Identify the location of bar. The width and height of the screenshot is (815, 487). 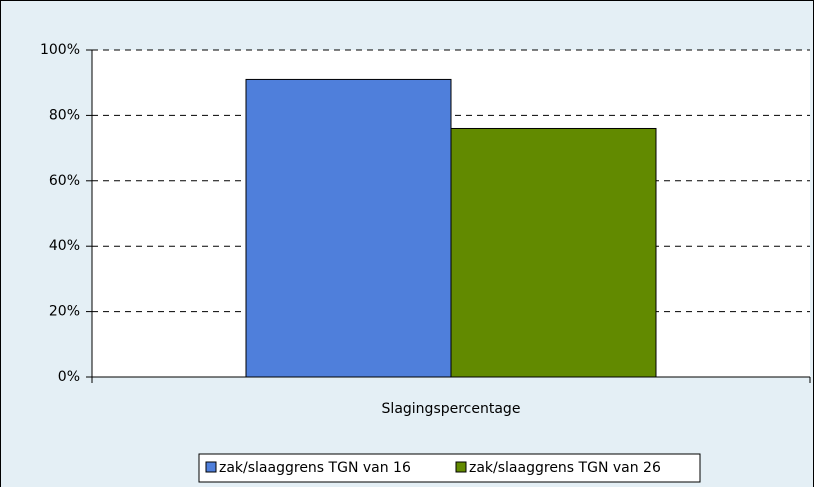
(553, 252).